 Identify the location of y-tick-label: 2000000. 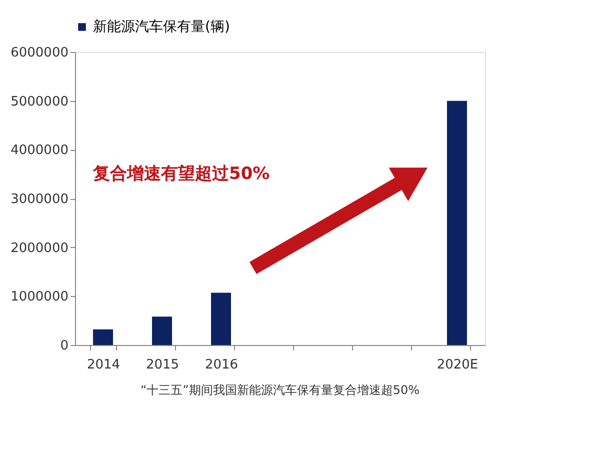
(39, 248).